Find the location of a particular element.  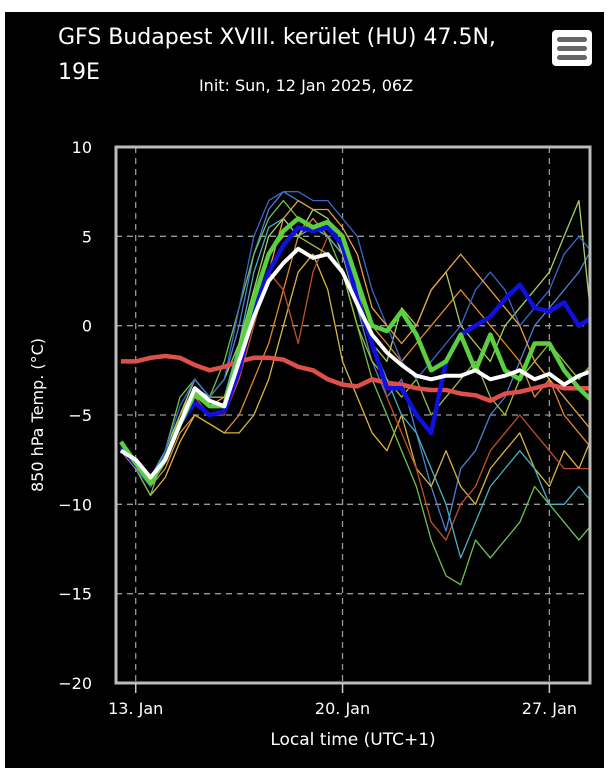

x-tick-label: 27. Jan is located at coordinates (549, 708).